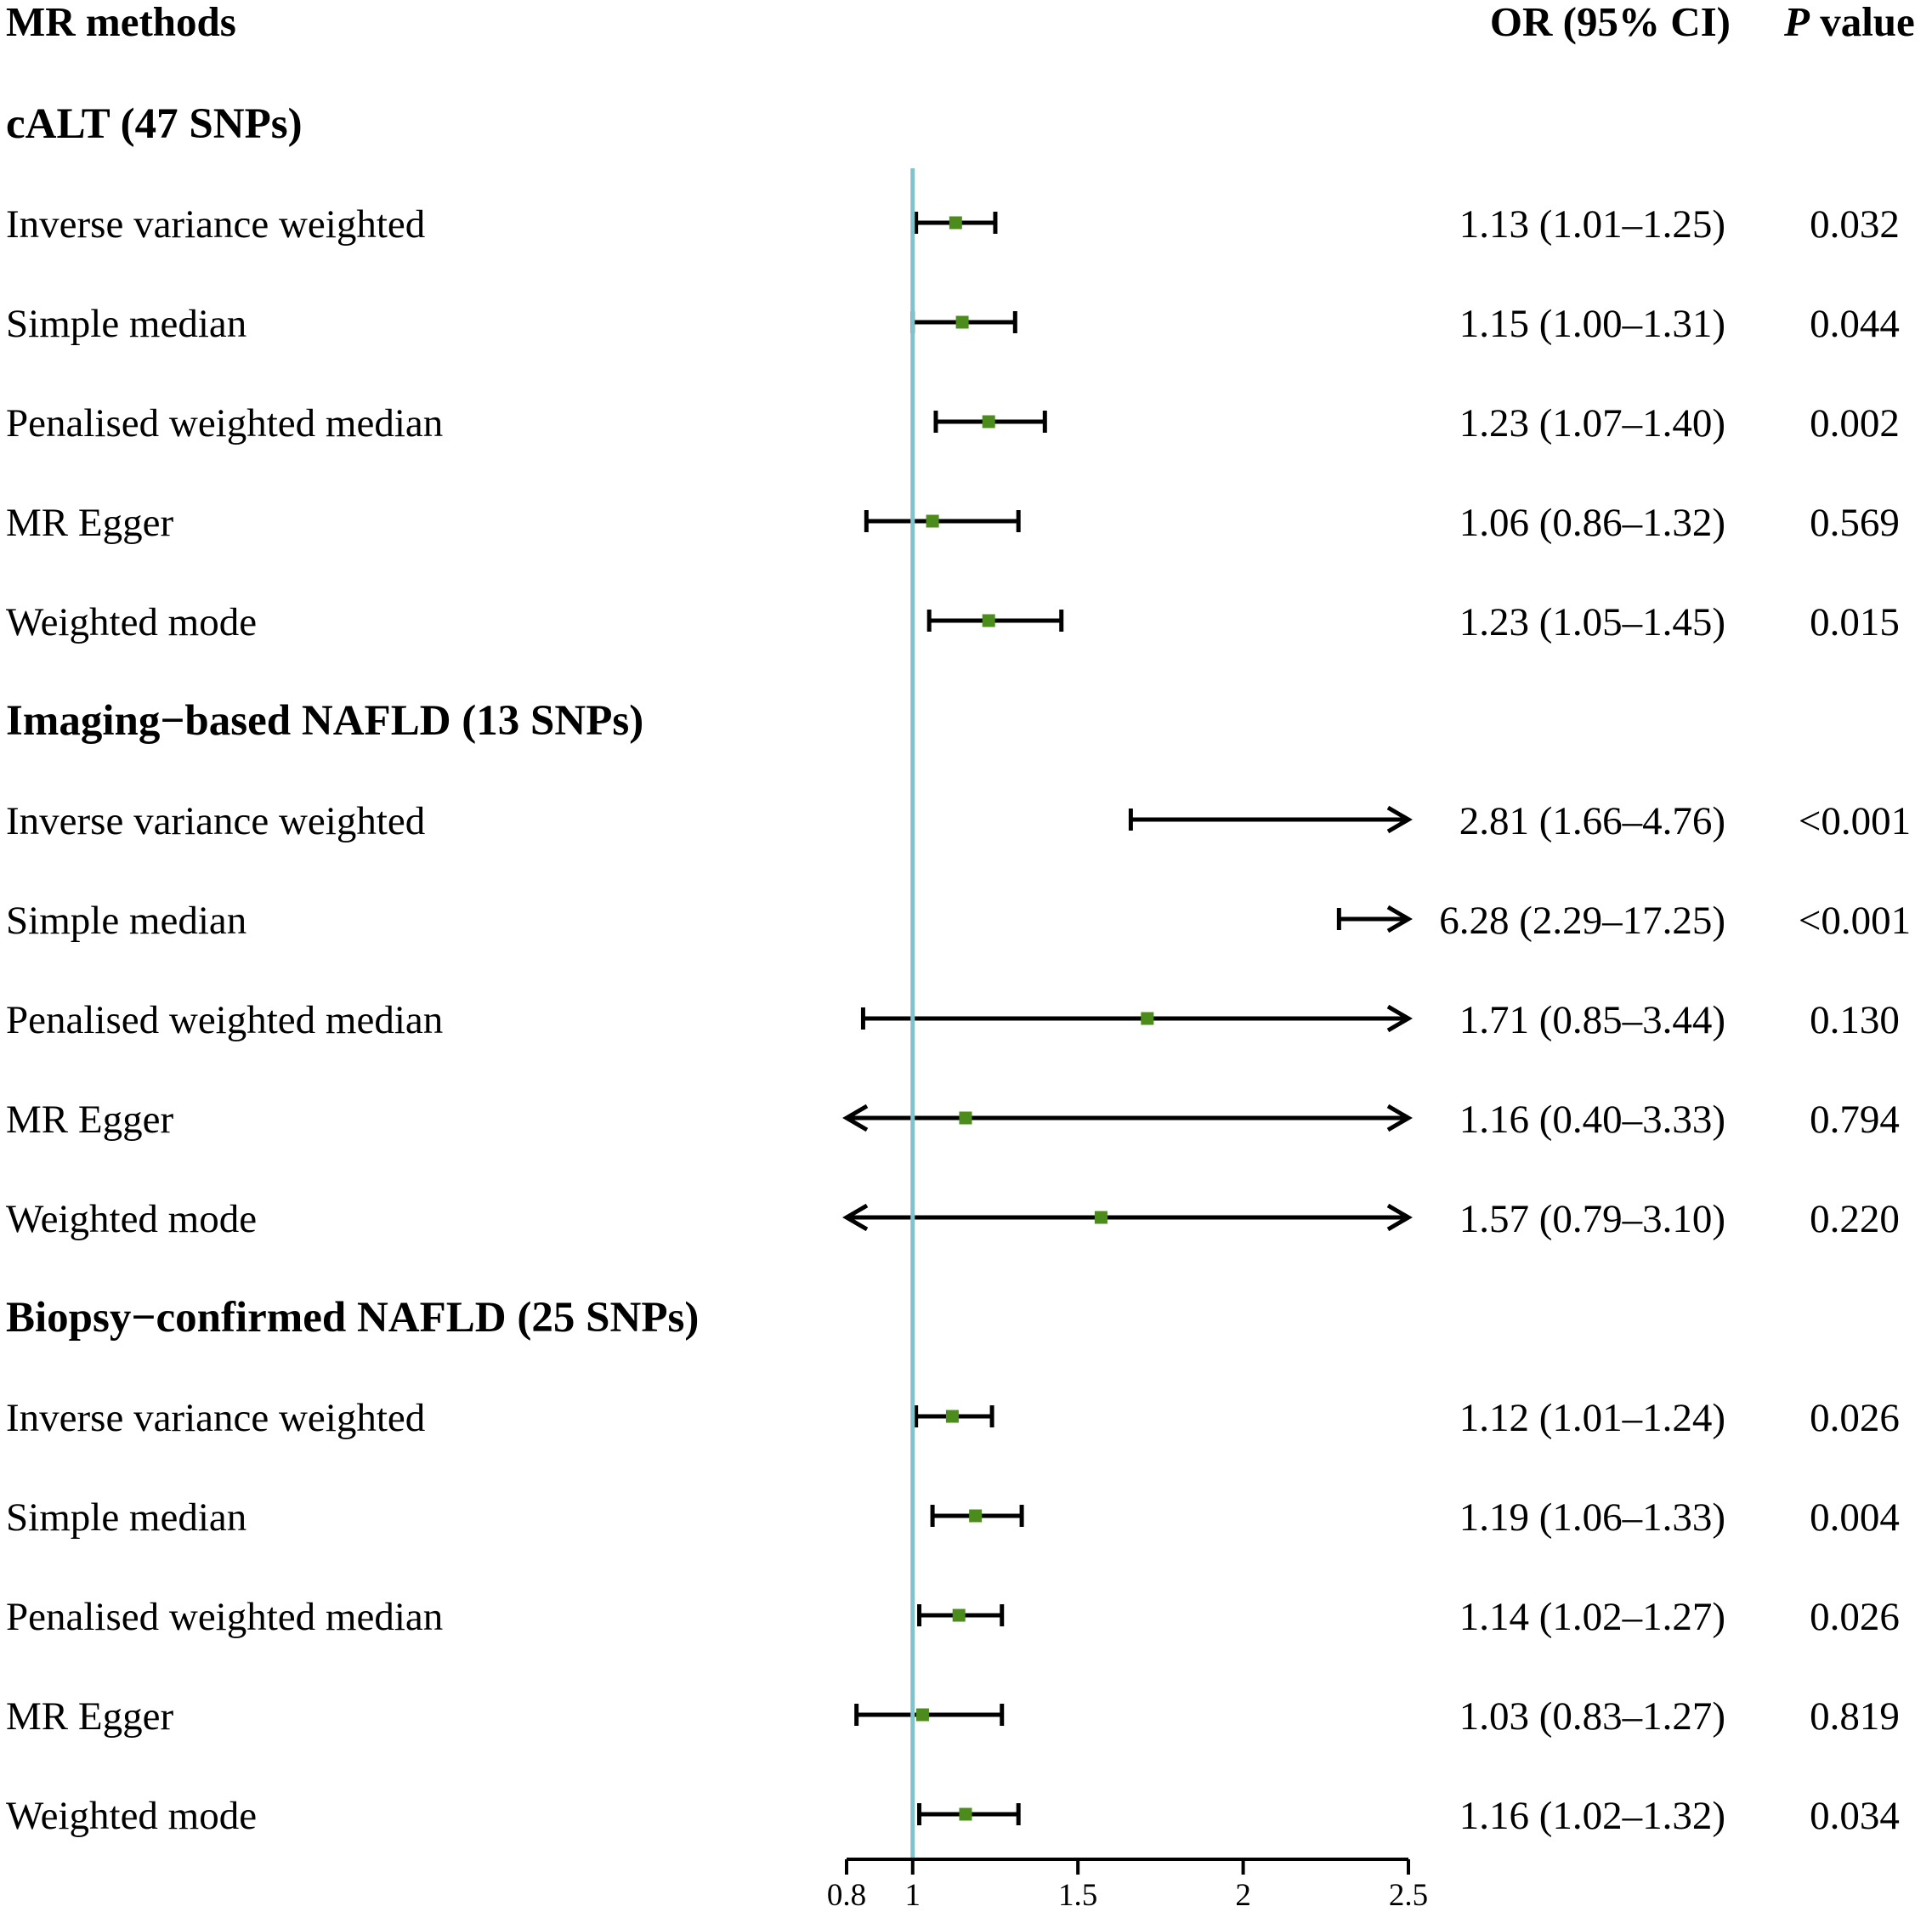 The image size is (1932, 1912). I want to click on or-ci-value: 1.57 (0.79–3.10), so click(1592, 1219).